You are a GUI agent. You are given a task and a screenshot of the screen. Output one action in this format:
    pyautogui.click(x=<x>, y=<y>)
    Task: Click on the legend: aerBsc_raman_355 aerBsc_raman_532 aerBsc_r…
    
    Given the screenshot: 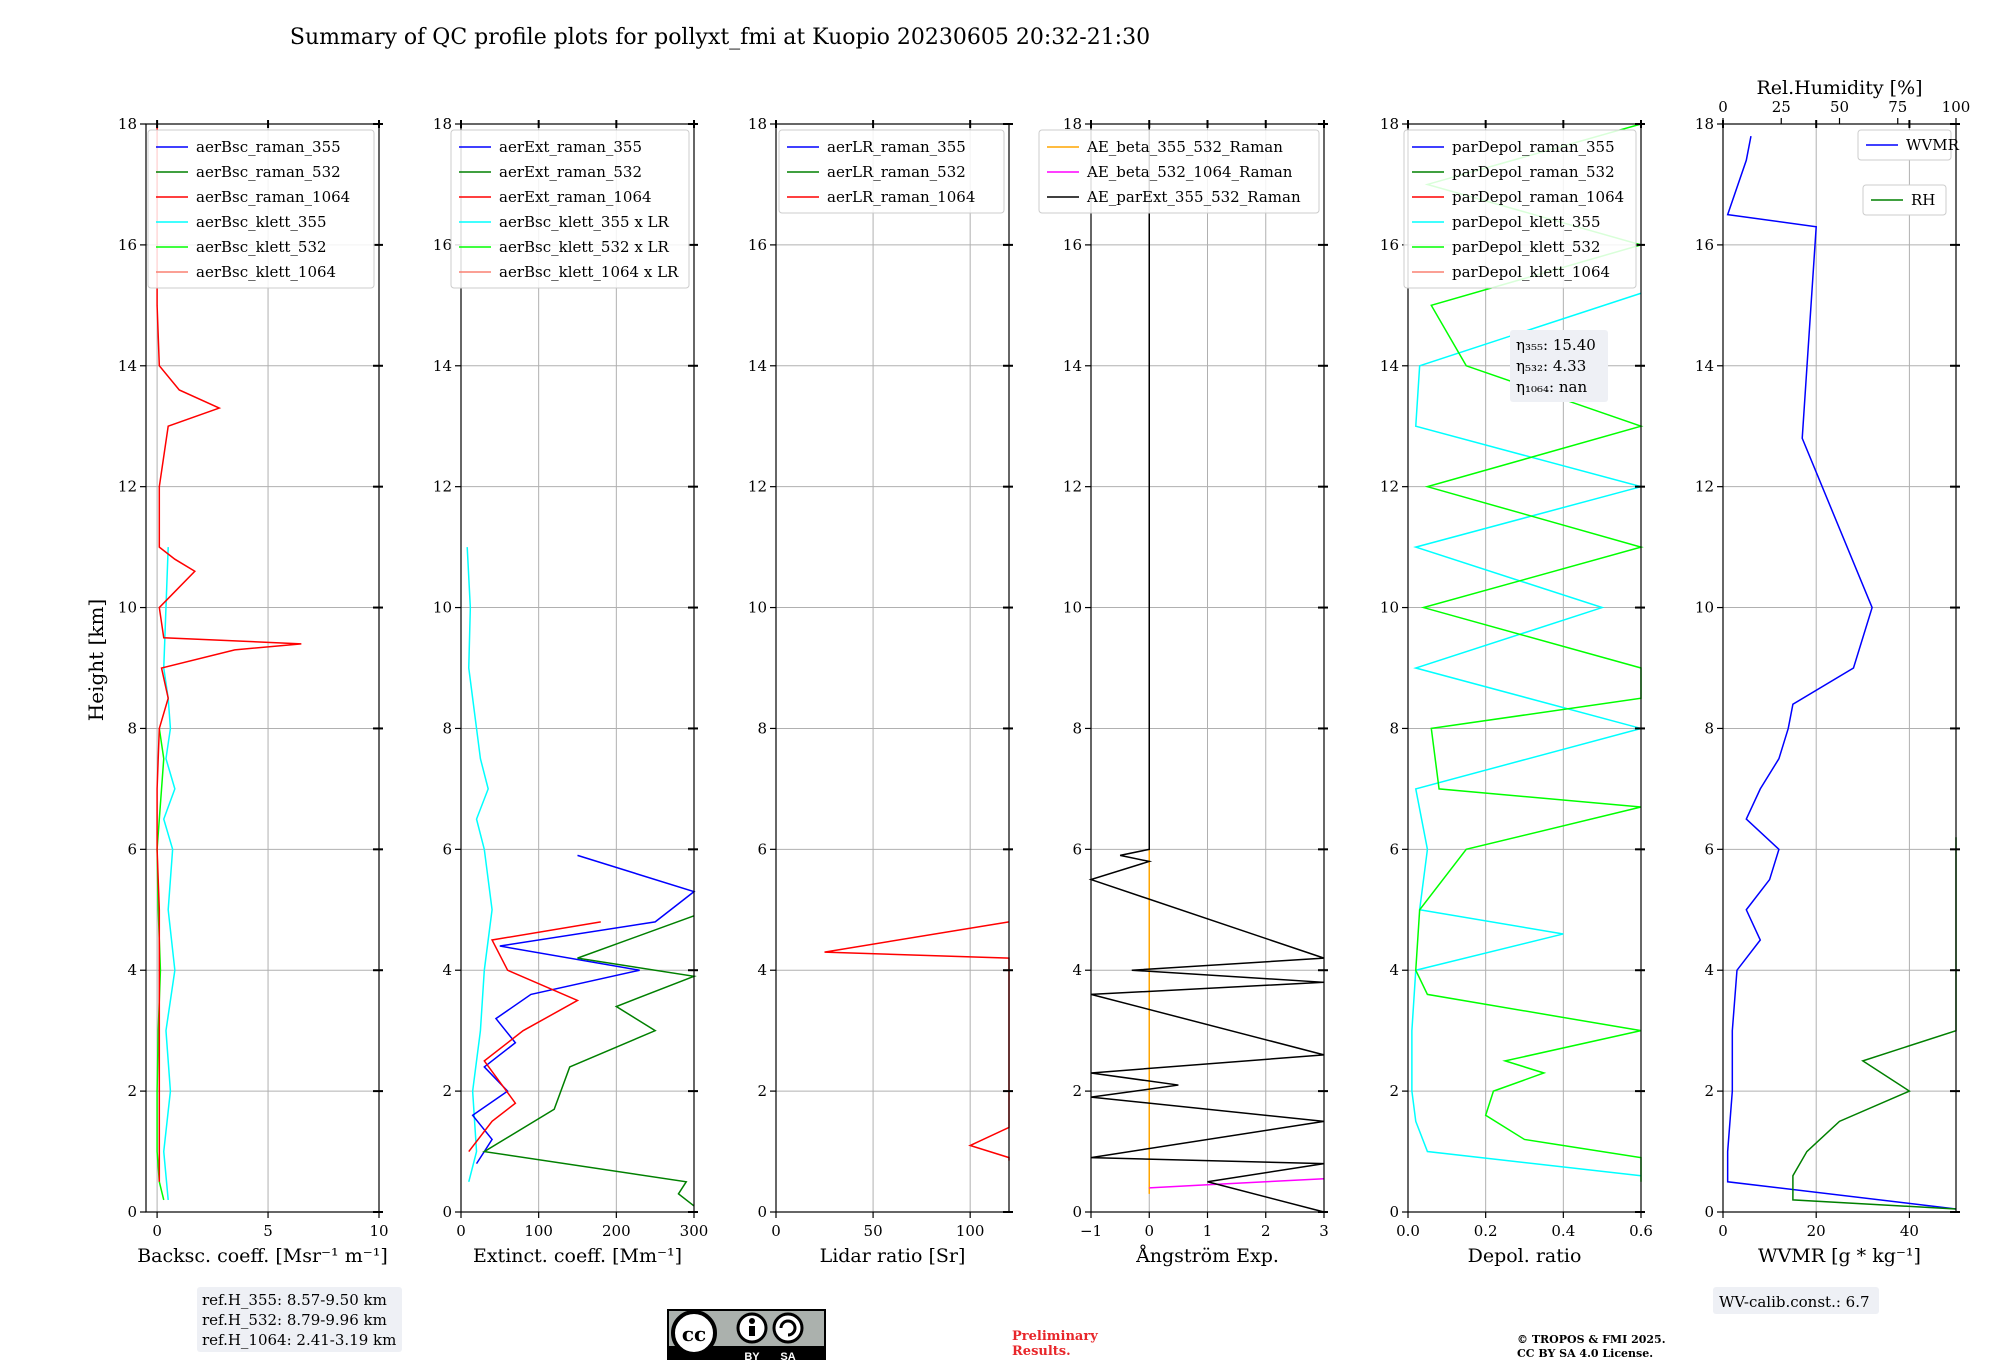 What is the action you would take?
    pyautogui.click(x=261, y=209)
    